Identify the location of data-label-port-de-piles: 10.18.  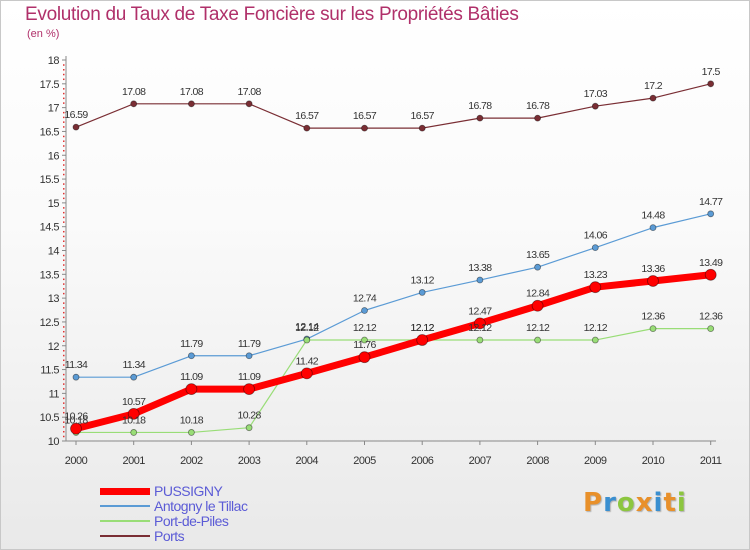
(76, 420).